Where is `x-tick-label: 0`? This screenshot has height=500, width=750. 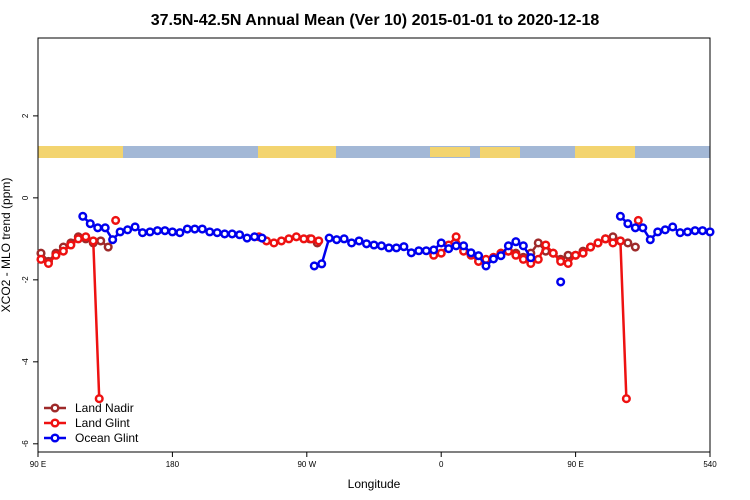 x-tick-label: 0 is located at coordinates (441, 464).